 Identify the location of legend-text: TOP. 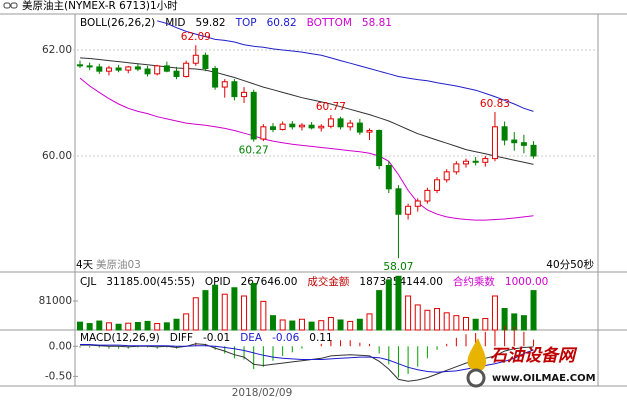
(246, 23).